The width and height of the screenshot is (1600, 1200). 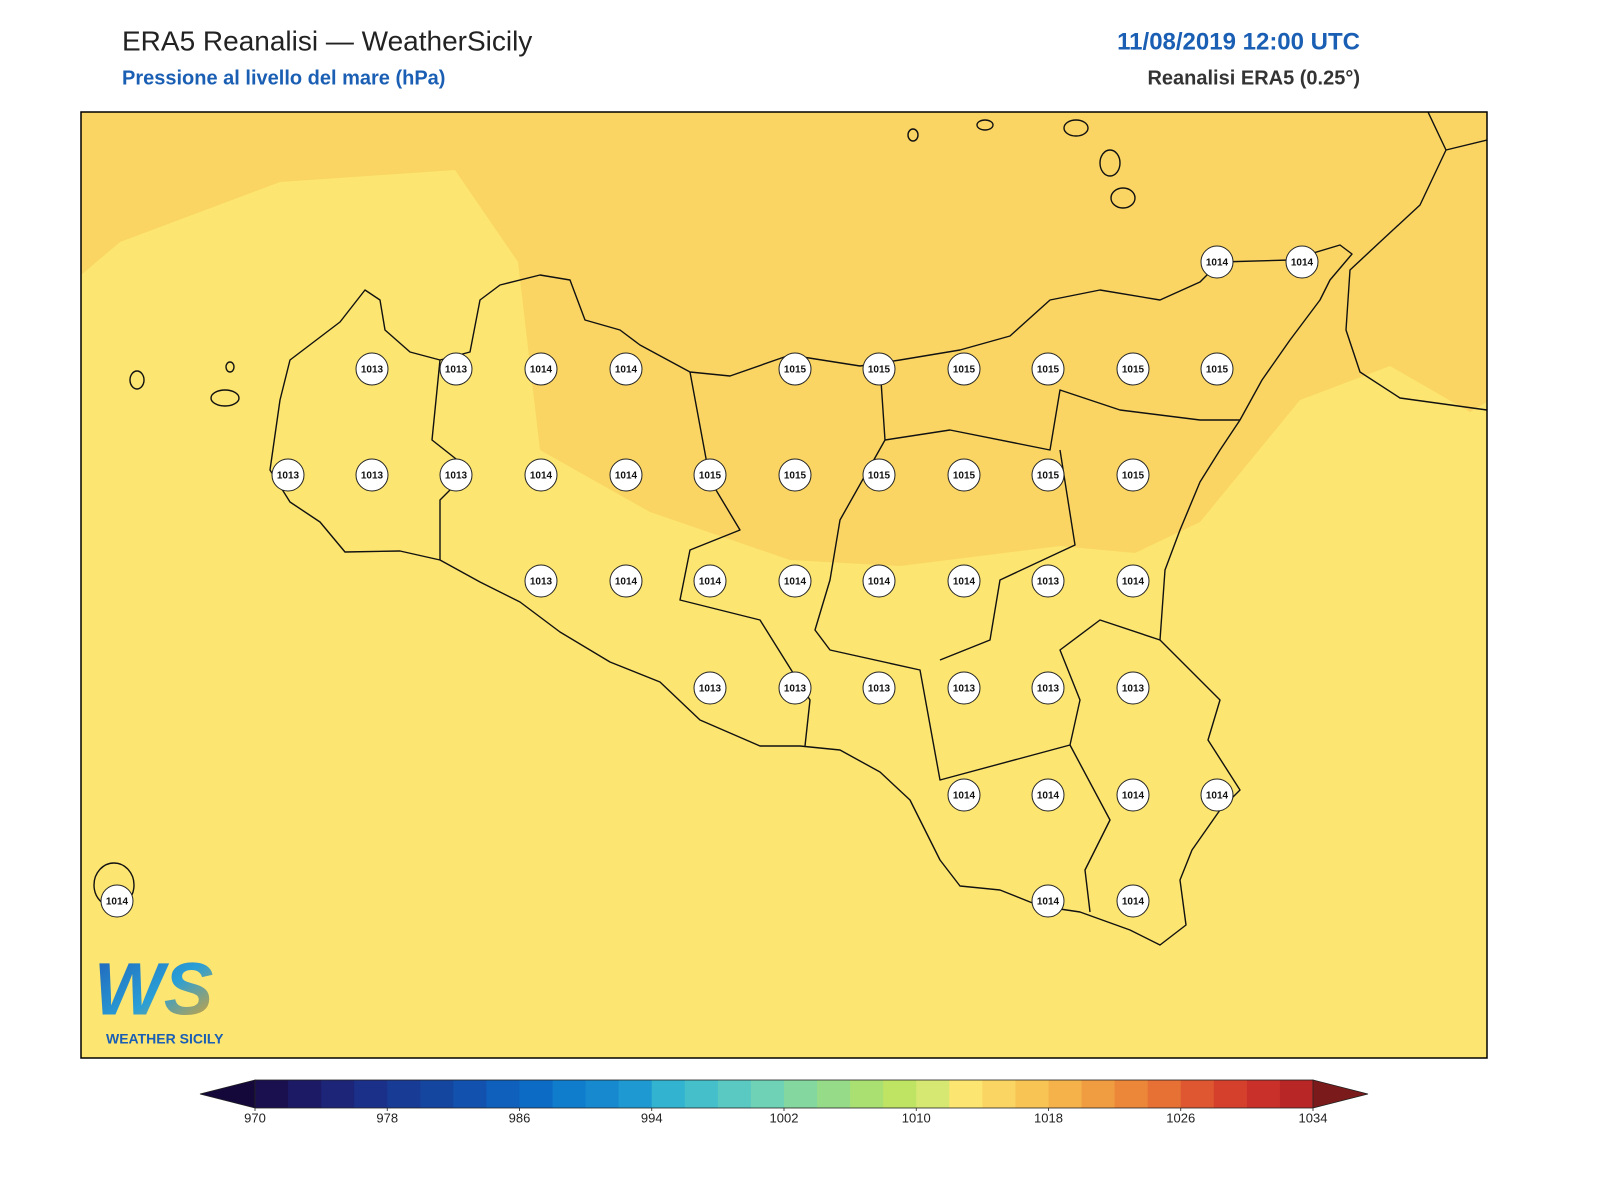 What do you see at coordinates (153, 989) in the screenshot?
I see `logo-mark: WS` at bounding box center [153, 989].